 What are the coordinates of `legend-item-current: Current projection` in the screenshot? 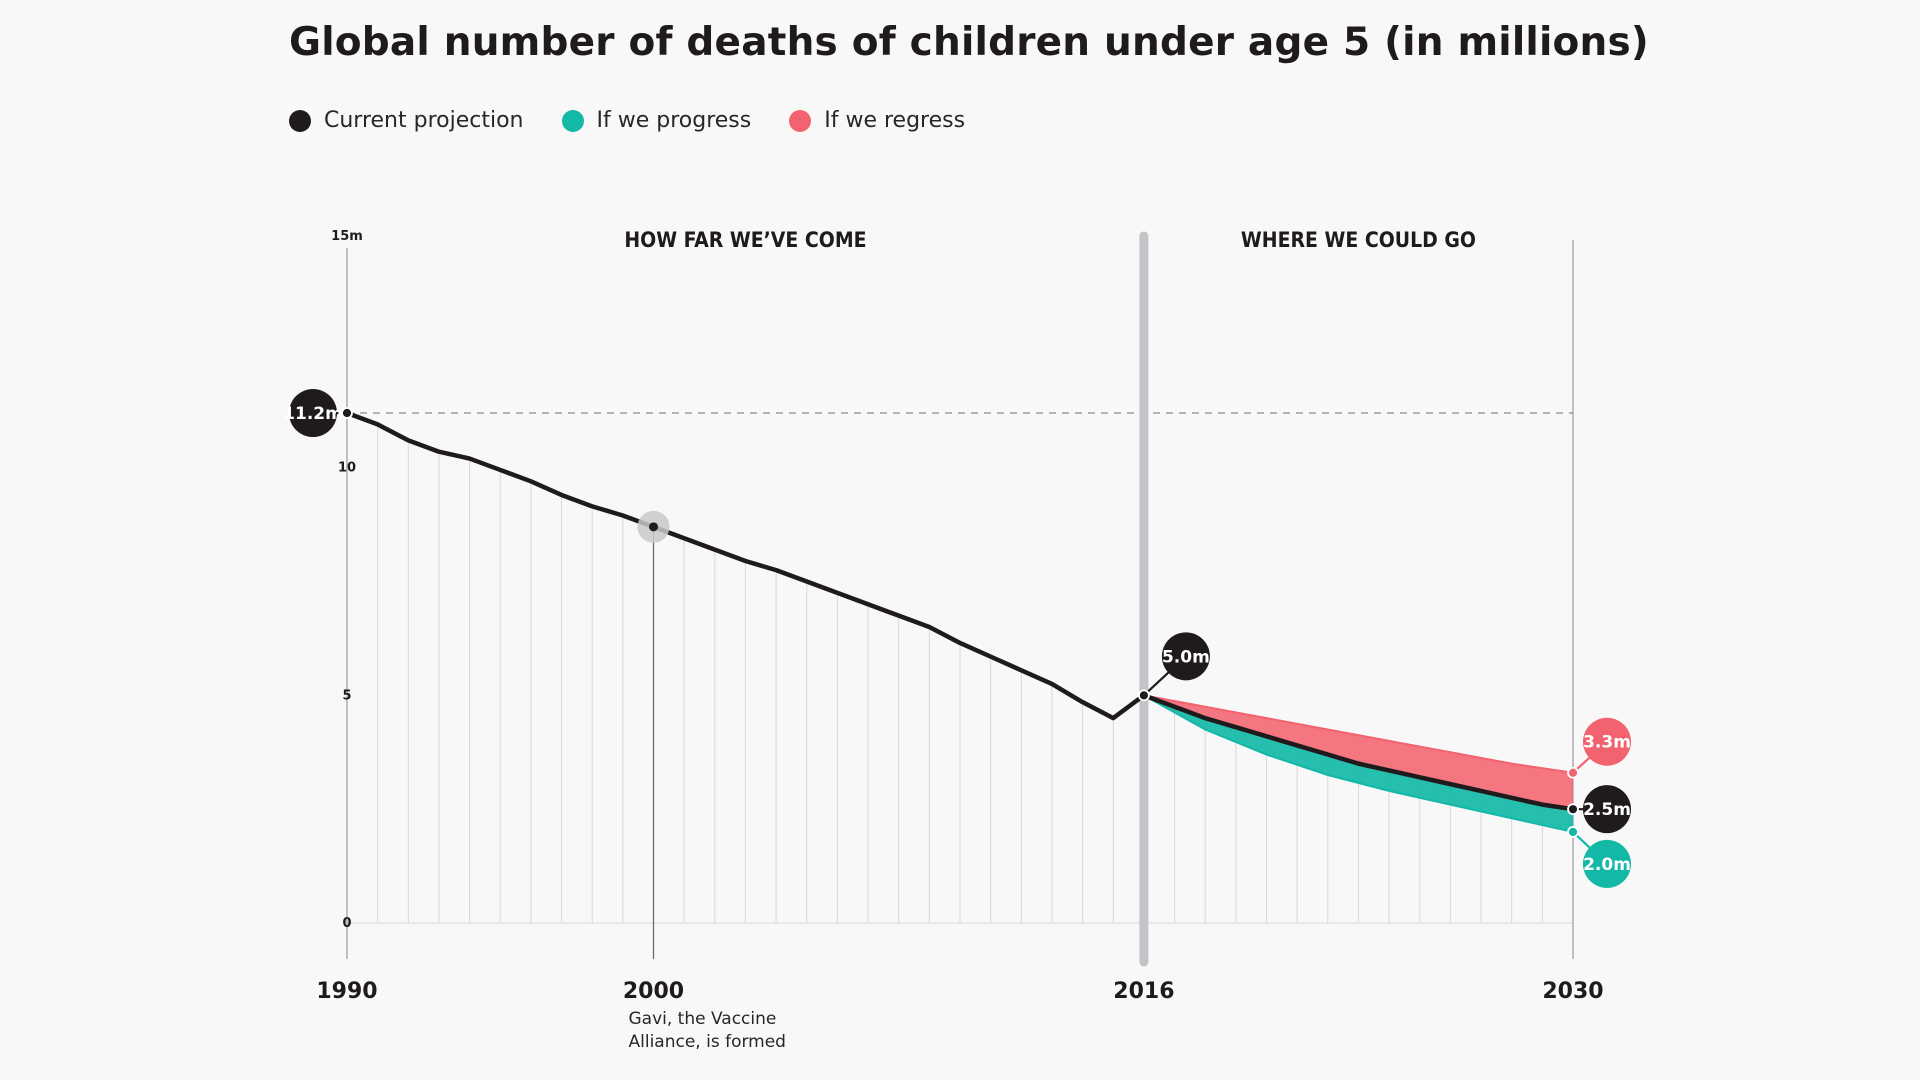 It's located at (406, 120).